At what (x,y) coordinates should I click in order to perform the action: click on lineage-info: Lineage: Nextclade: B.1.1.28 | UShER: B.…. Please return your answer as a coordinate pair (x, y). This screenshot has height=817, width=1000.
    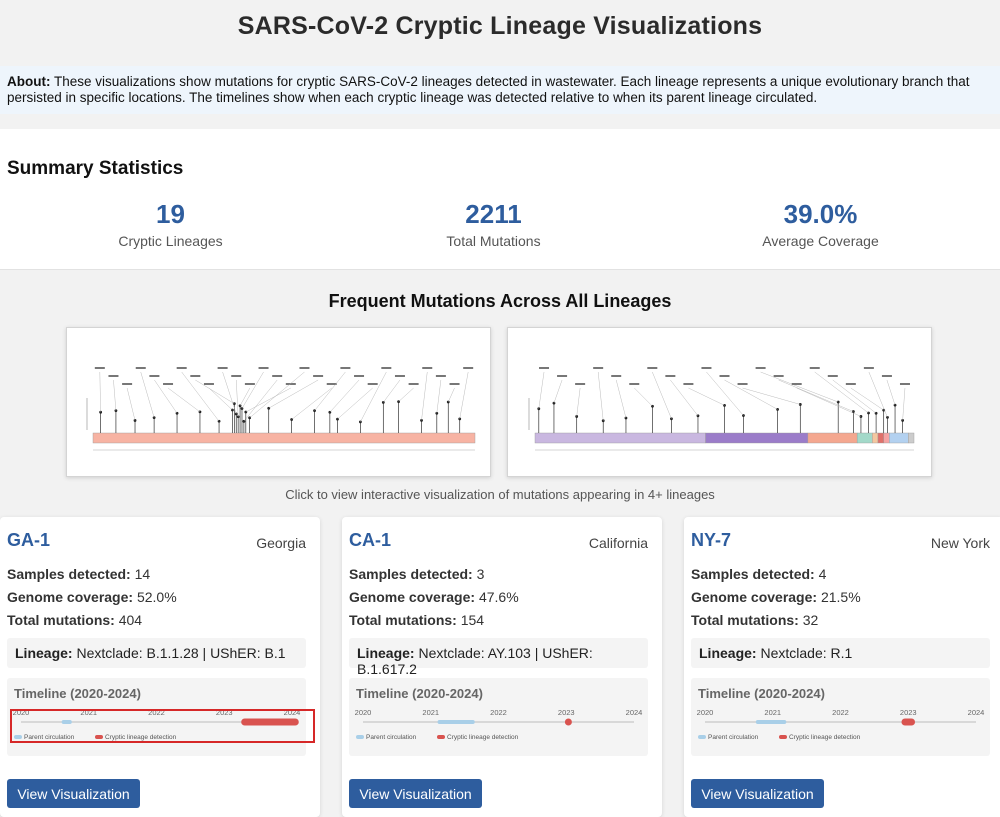
    Looking at the image, I should click on (156, 653).